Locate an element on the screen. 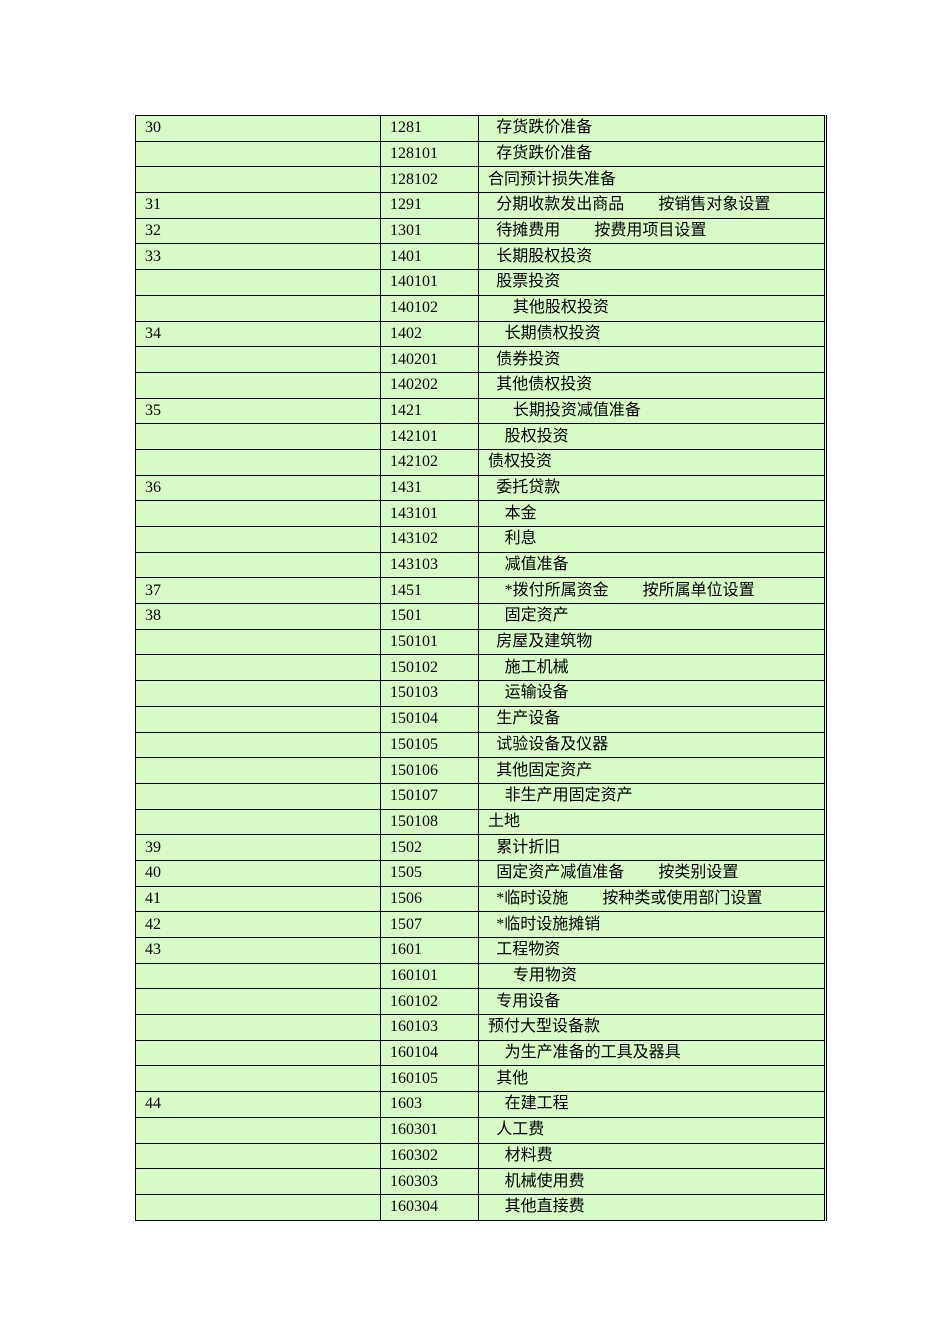 The width and height of the screenshot is (950, 1344). account-code-cell: 160304 is located at coordinates (429, 1207).